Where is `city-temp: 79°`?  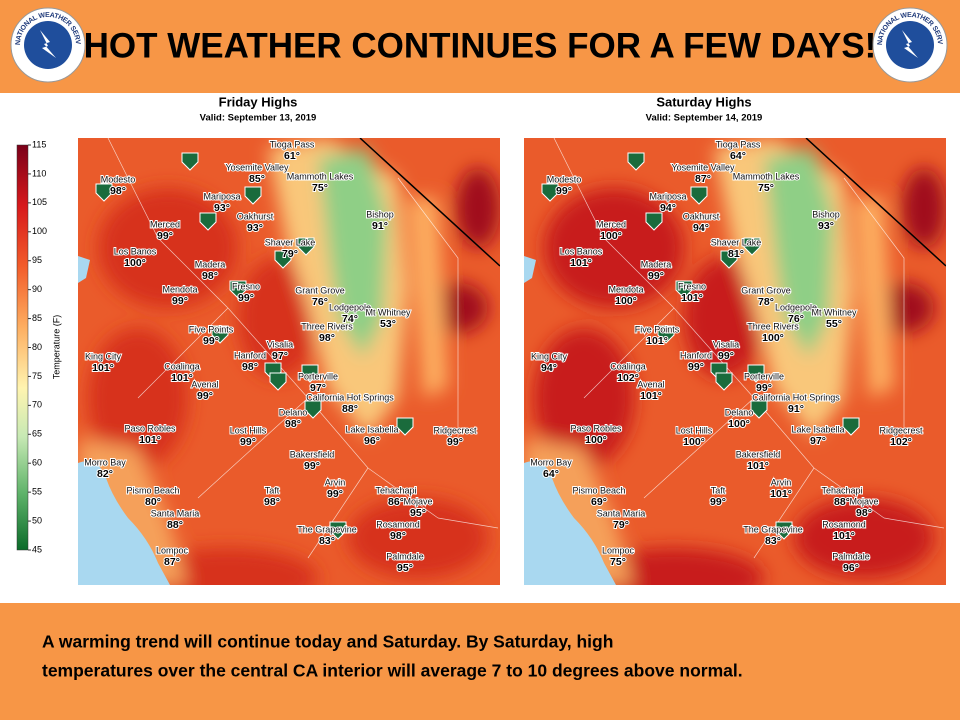
city-temp: 79° is located at coordinates (290, 254).